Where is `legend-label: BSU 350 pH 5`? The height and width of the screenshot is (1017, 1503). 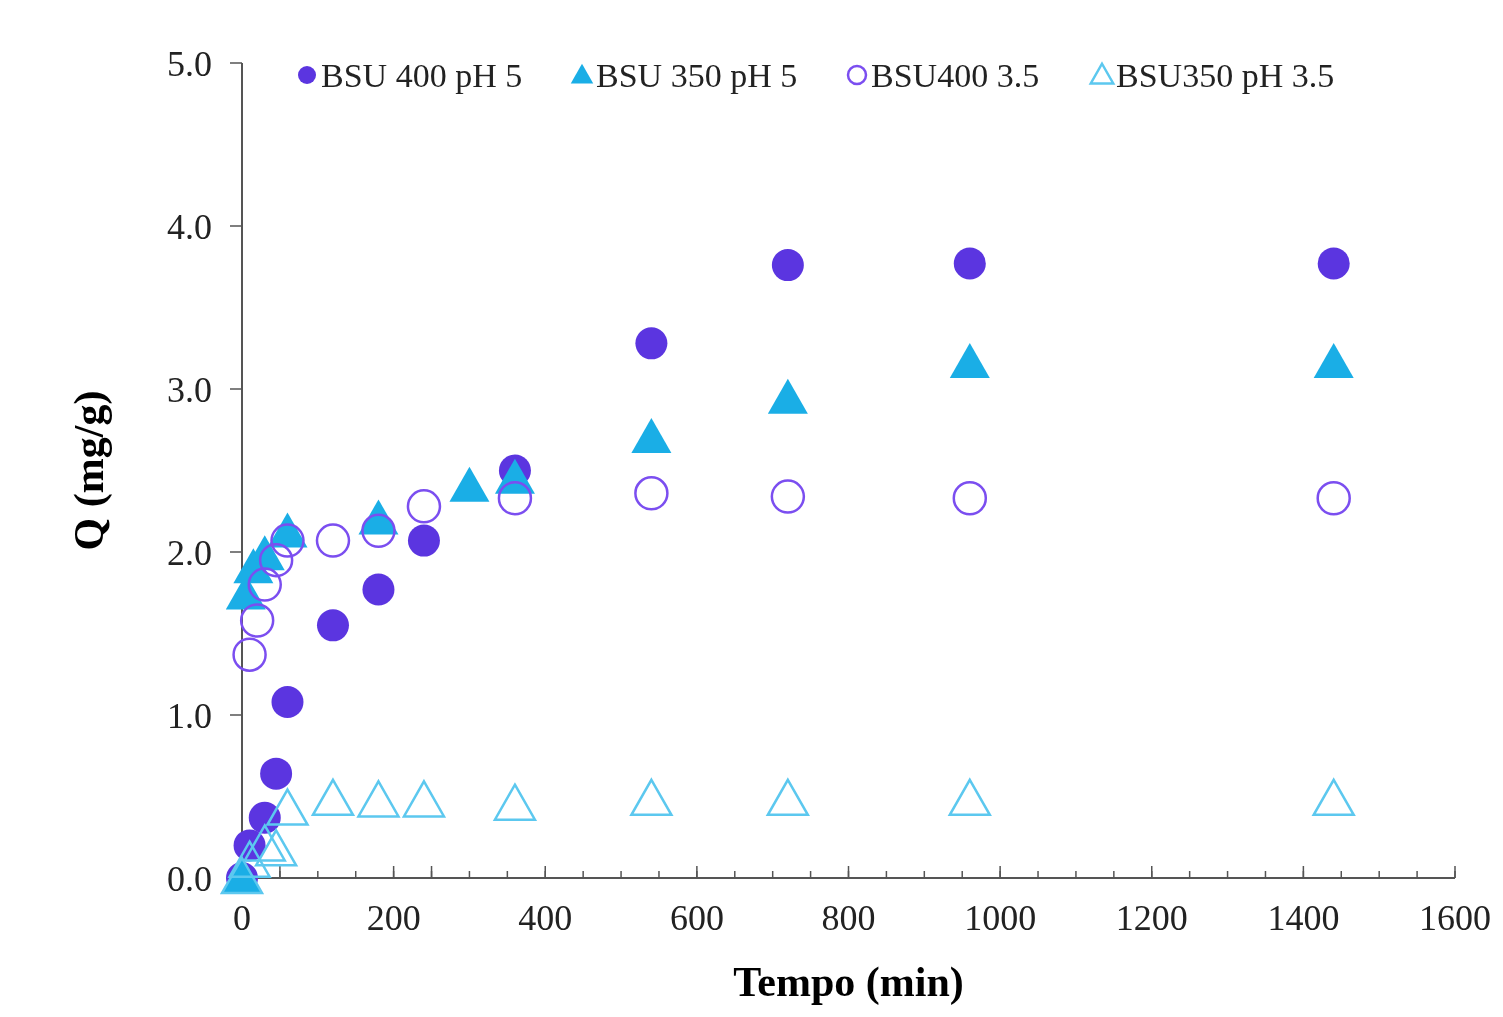
legend-label: BSU 350 pH 5 is located at coordinates (697, 75).